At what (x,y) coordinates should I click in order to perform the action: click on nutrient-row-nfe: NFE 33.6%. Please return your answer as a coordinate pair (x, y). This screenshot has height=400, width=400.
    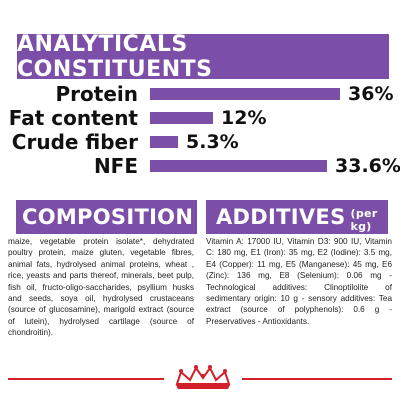
    Looking at the image, I should click on (200, 166).